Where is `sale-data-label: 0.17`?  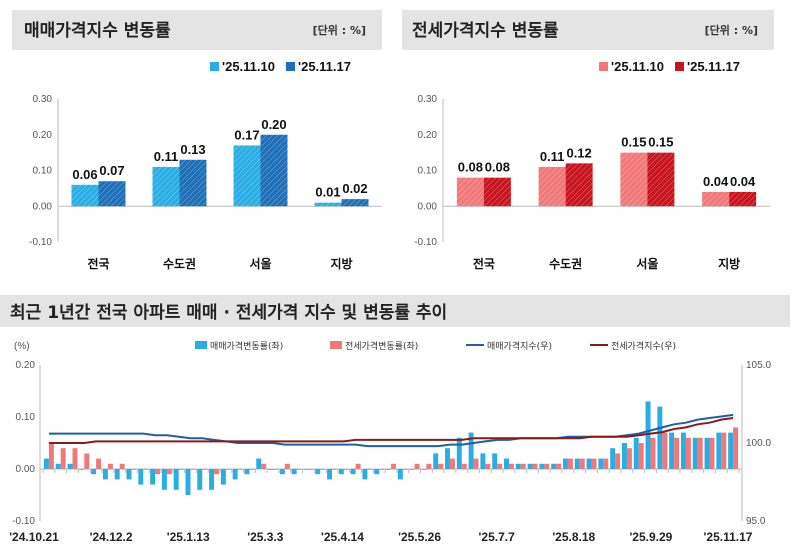 sale-data-label: 0.17 is located at coordinates (246, 134).